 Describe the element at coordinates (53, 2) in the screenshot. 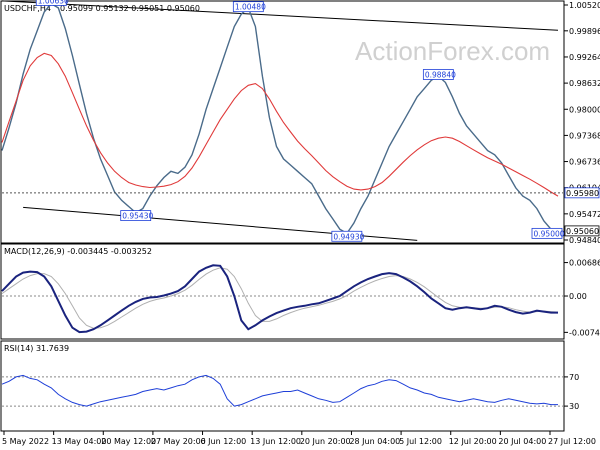

I see `annotation-label: 1.00630` at that location.